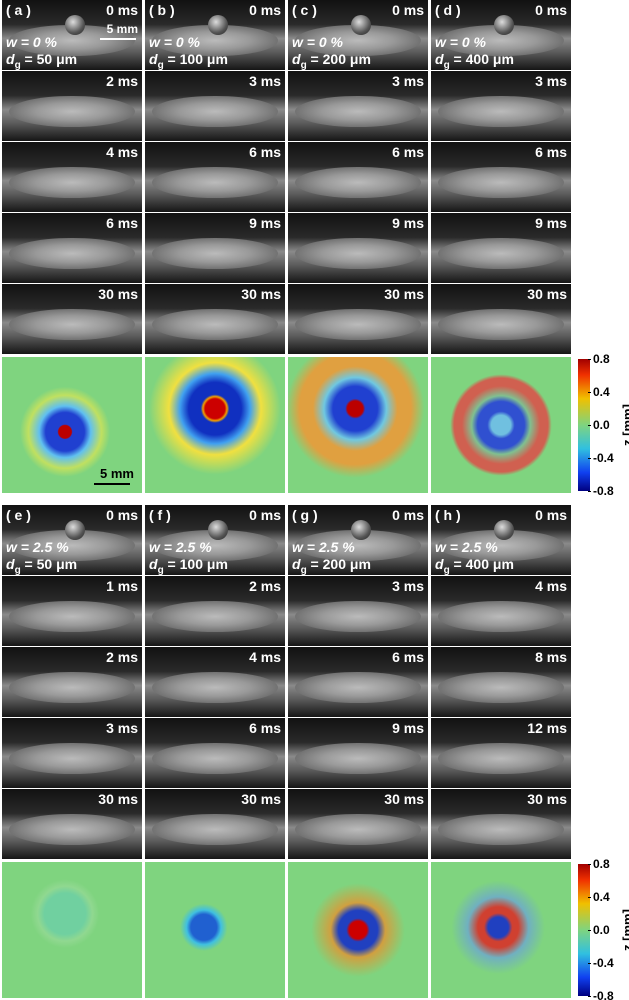  What do you see at coordinates (18, 10) in the screenshot?
I see `panel-label: ( a )` at bounding box center [18, 10].